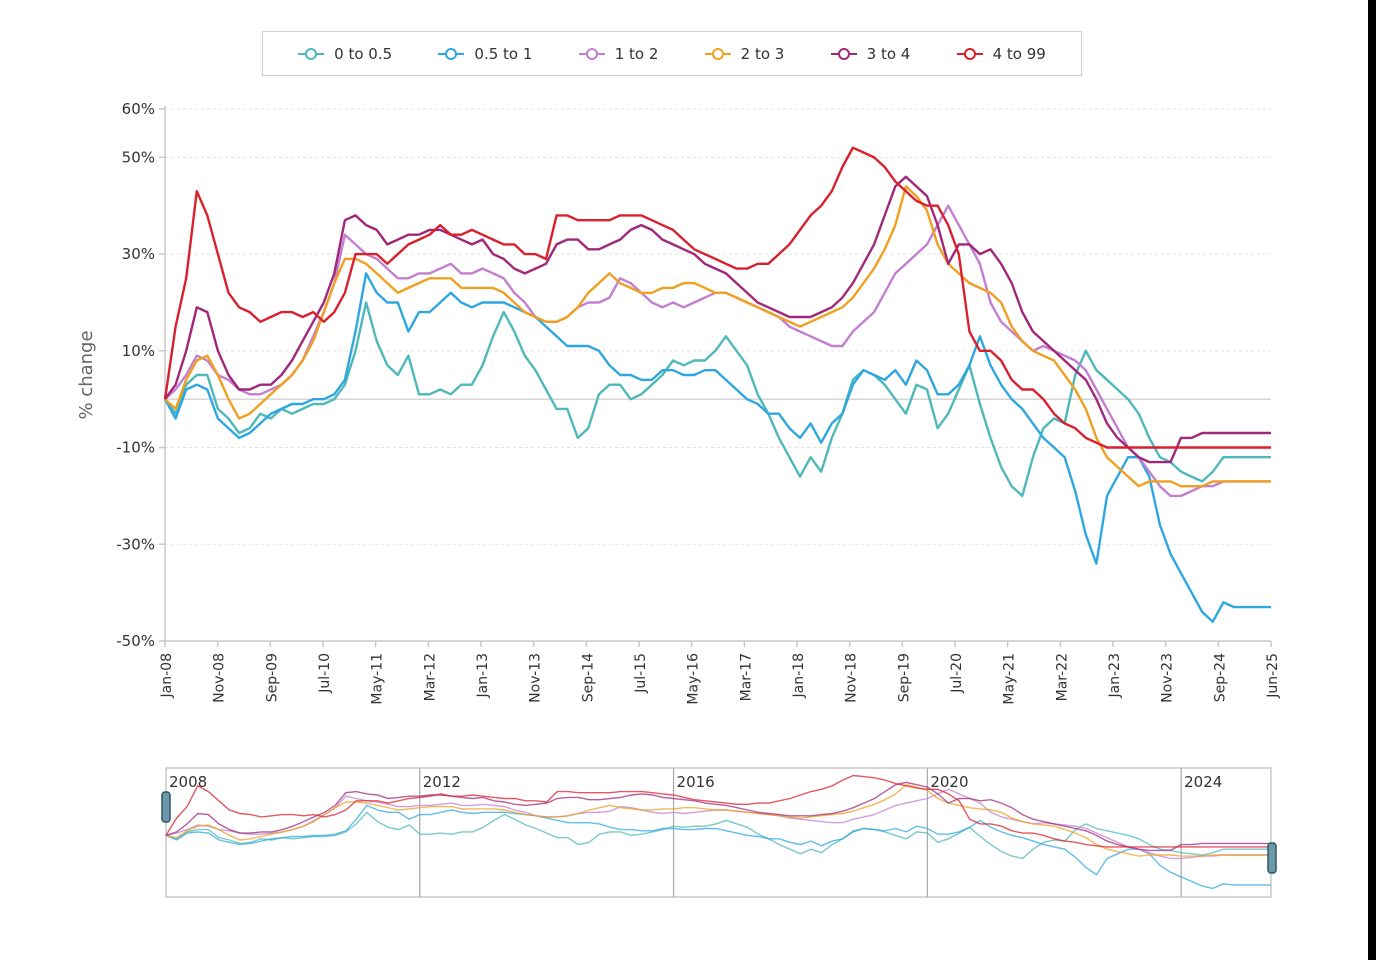 This screenshot has height=960, width=1376. I want to click on x-tick-label: Jan-13, so click(483, 675).